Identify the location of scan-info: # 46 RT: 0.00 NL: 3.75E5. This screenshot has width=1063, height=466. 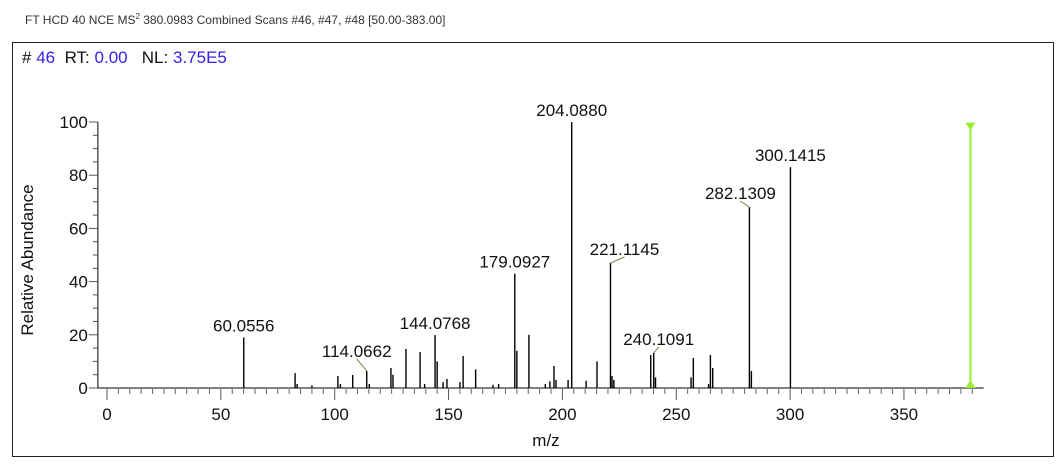
(124, 58).